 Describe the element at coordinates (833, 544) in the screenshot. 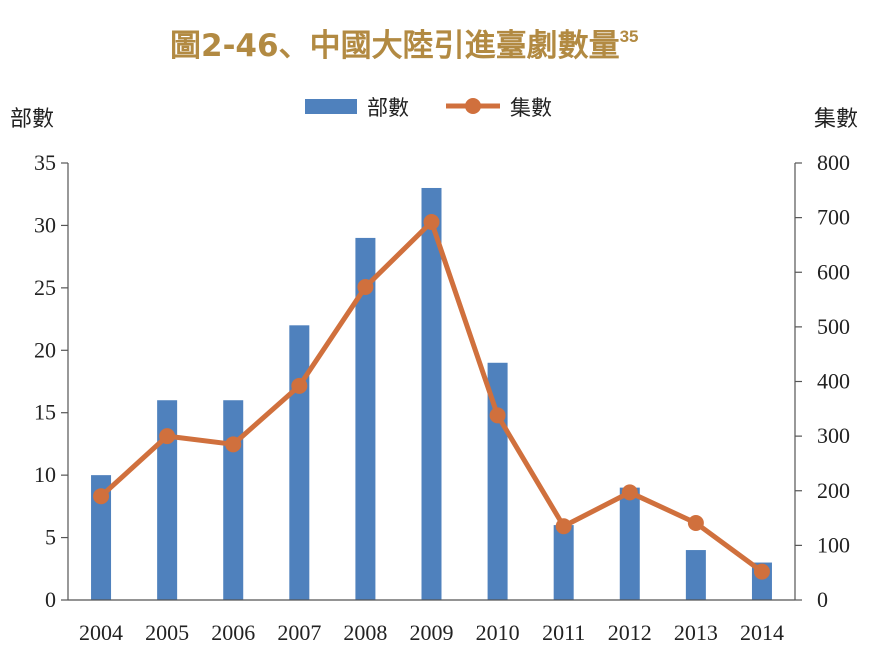

I see `right-tick-label: 100` at that location.